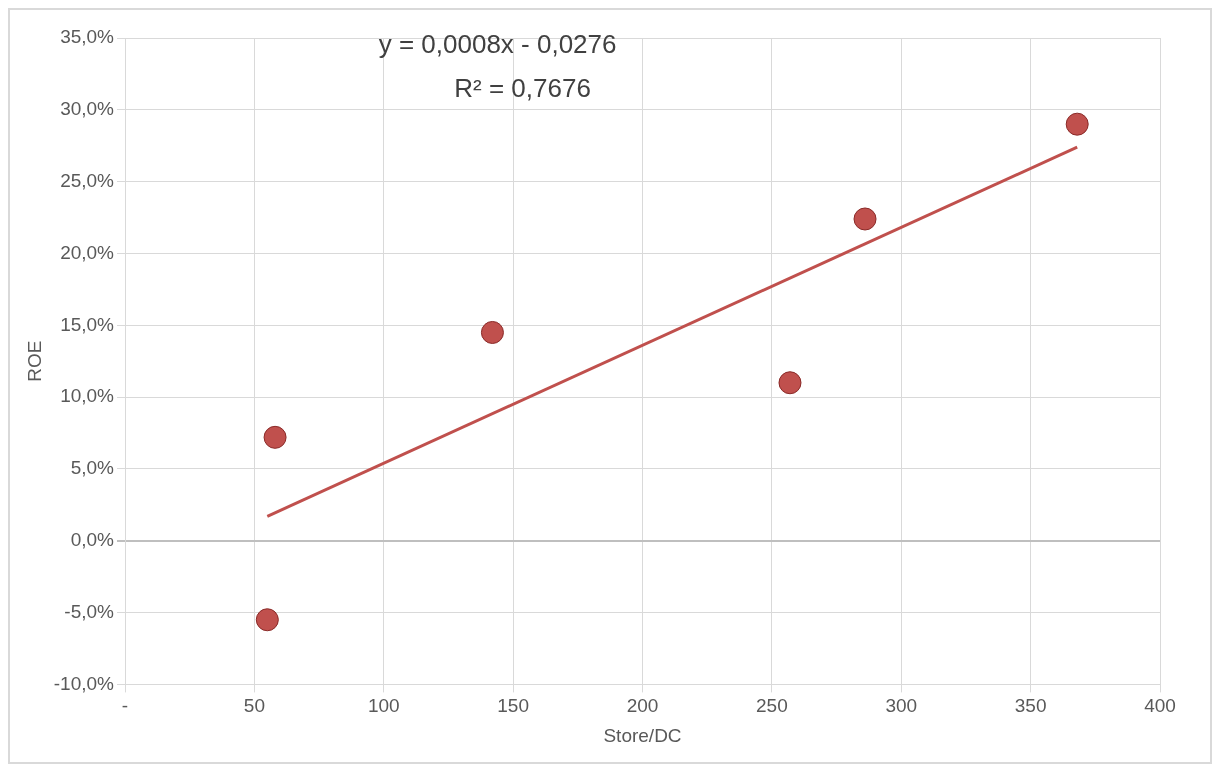 The width and height of the screenshot is (1223, 776). What do you see at coordinates (92, 468) in the screenshot?
I see `y-tick-label: 5,0%` at bounding box center [92, 468].